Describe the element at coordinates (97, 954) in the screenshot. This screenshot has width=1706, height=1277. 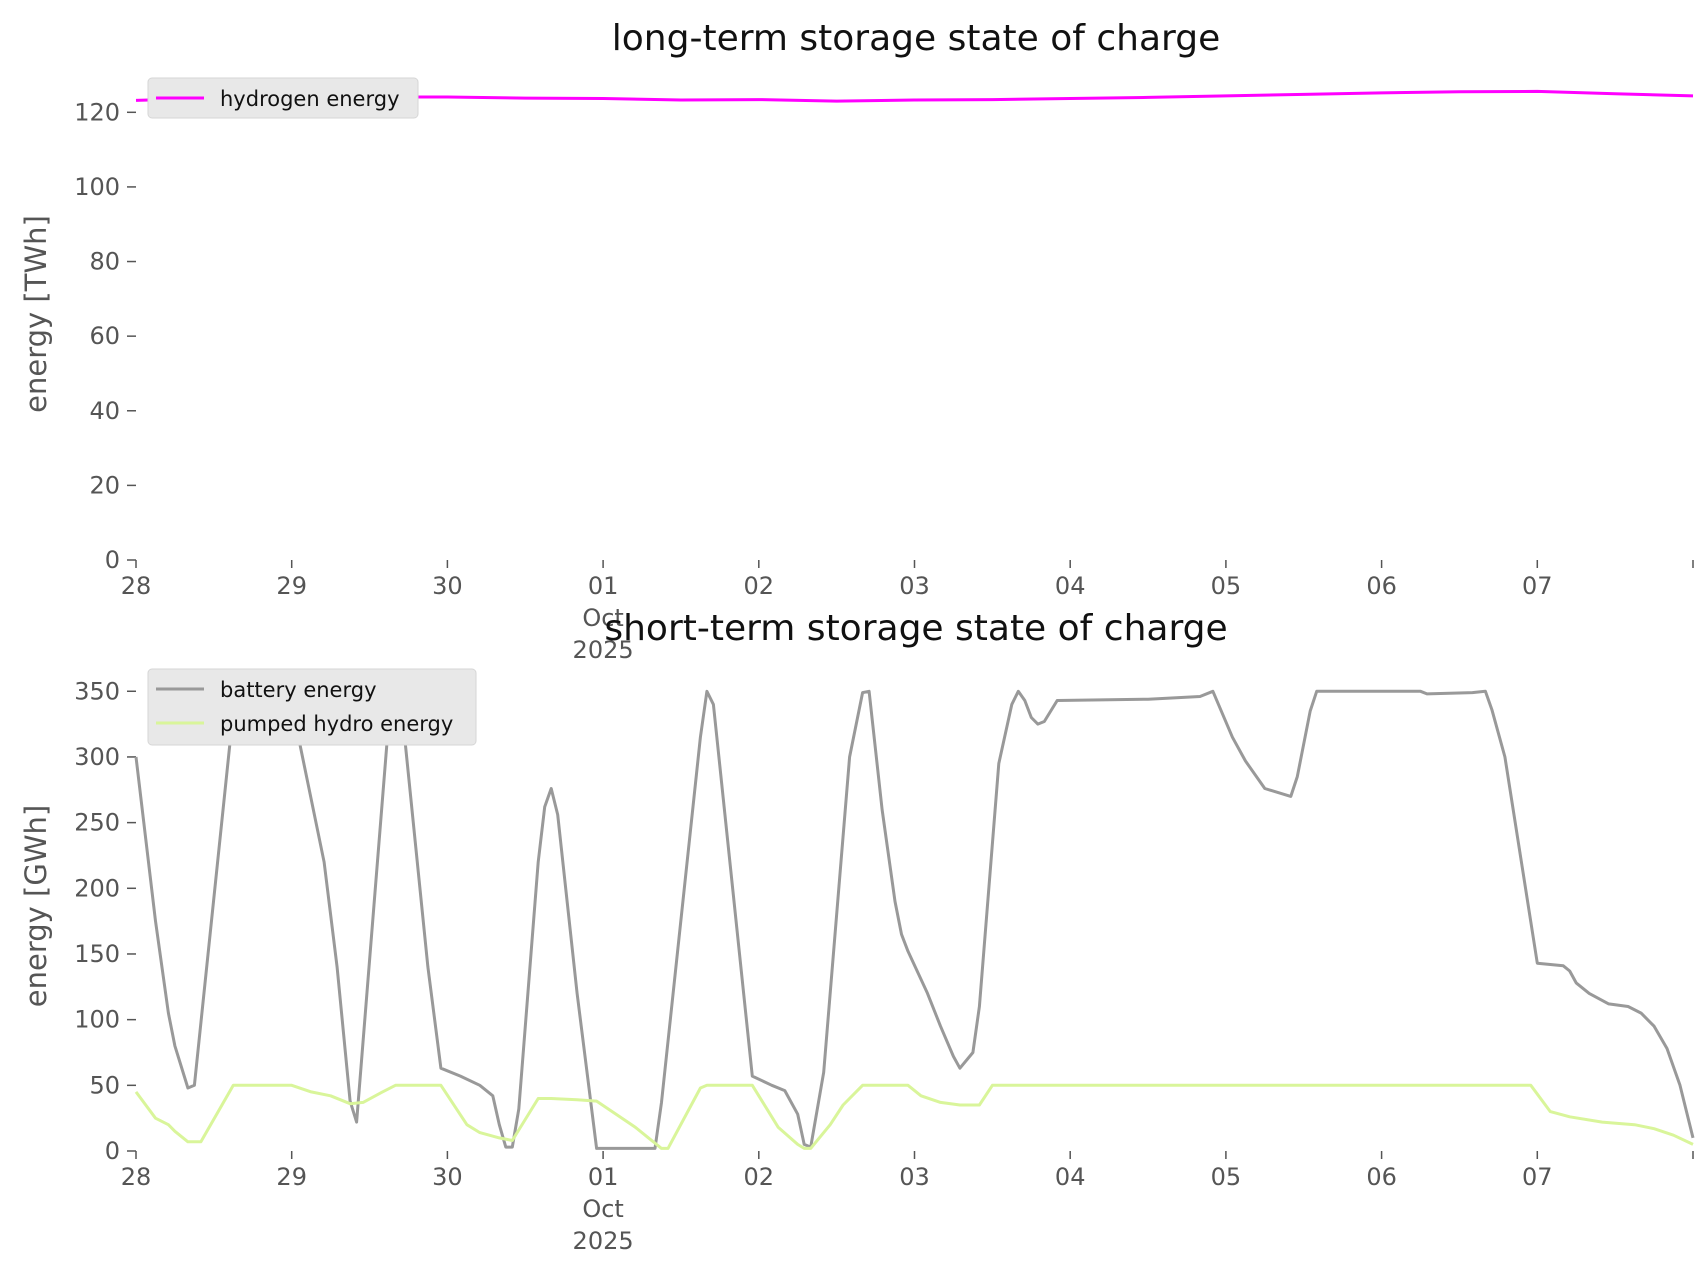
I see `y-tick-label: 150` at that location.